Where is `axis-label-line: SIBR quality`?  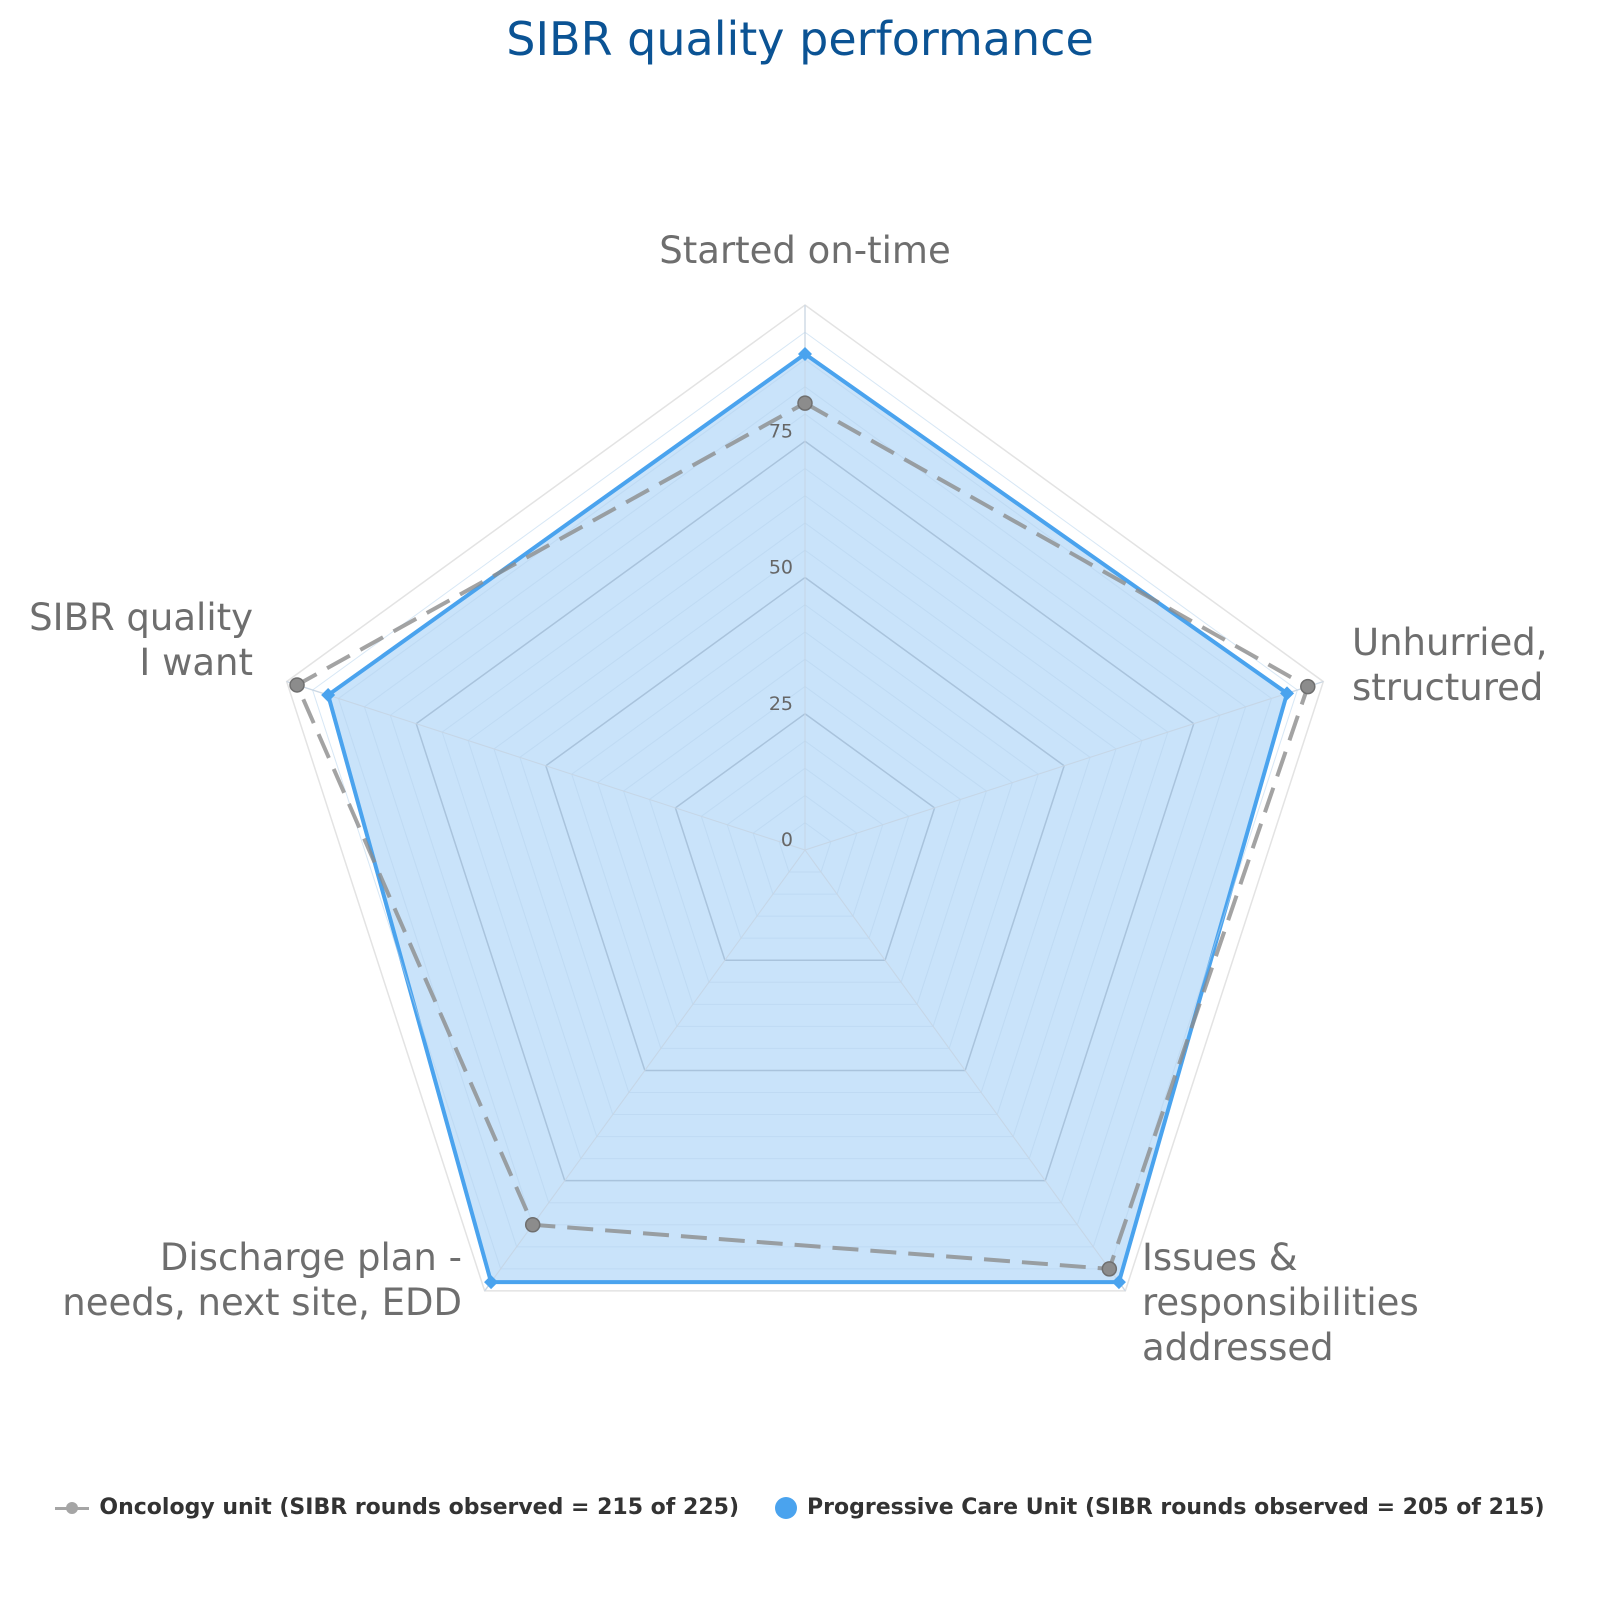 axis-label-line: SIBR quality is located at coordinates (141, 617).